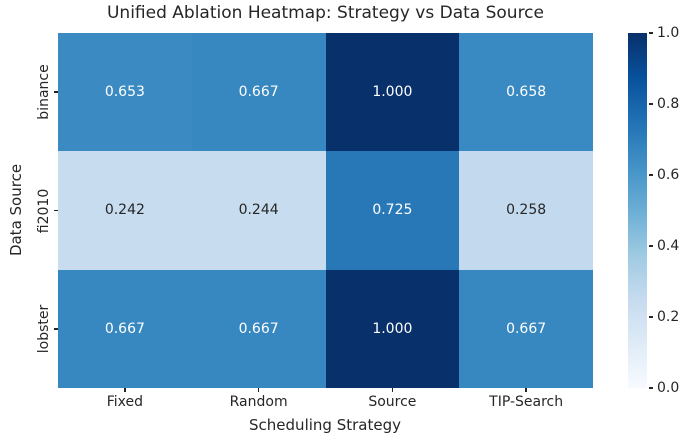  What do you see at coordinates (392, 402) in the screenshot?
I see `x-tick-label: Source` at bounding box center [392, 402].